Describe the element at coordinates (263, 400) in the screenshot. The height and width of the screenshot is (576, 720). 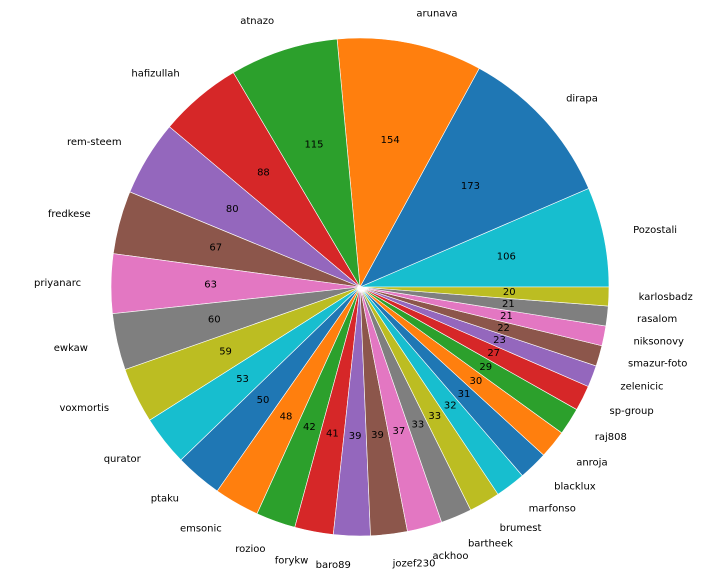
I see `slice-value-label: 50` at that location.